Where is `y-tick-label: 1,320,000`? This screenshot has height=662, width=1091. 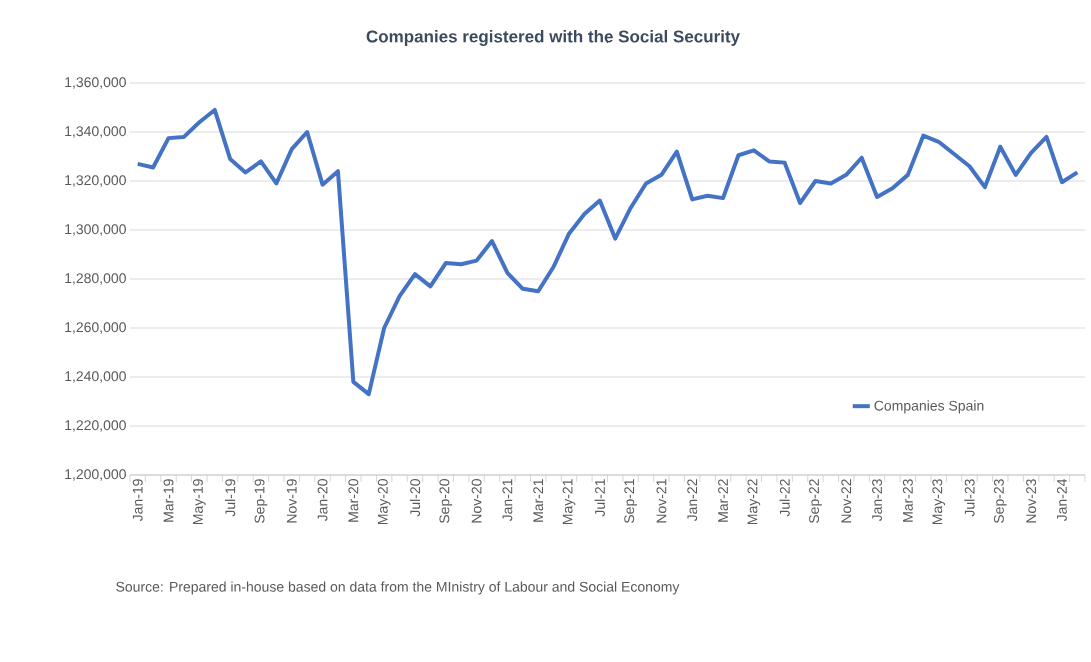
y-tick-label: 1,320,000 is located at coordinates (95, 181).